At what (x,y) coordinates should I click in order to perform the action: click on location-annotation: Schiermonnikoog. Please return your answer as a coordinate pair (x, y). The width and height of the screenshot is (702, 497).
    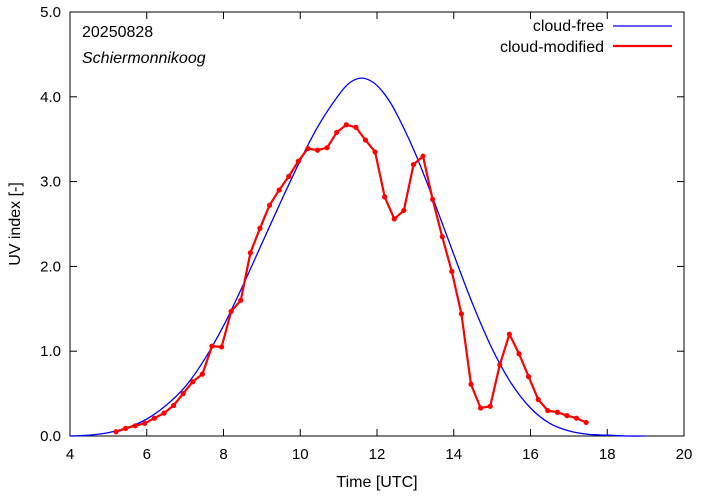
    Looking at the image, I should click on (144, 58).